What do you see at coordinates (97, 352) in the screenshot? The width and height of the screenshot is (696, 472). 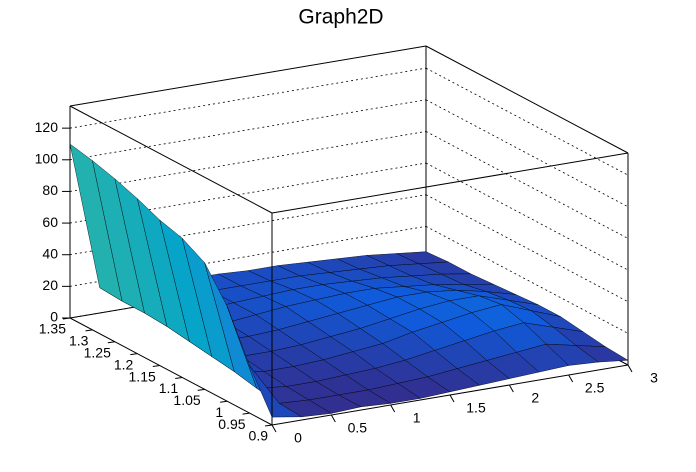 I see `y-tick-label: 1.25` at bounding box center [97, 352].